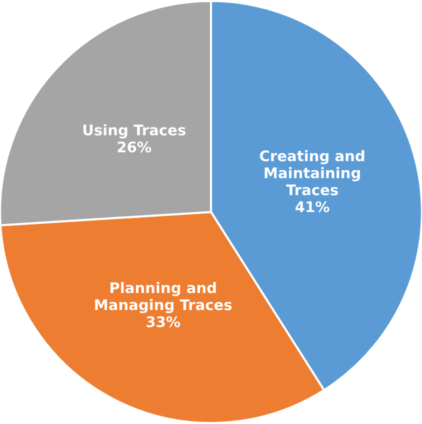 This screenshot has height=424, width=422. Describe the element at coordinates (312, 173) in the screenshot. I see `slice-label: Creating and Maintaining Traces` at that location.